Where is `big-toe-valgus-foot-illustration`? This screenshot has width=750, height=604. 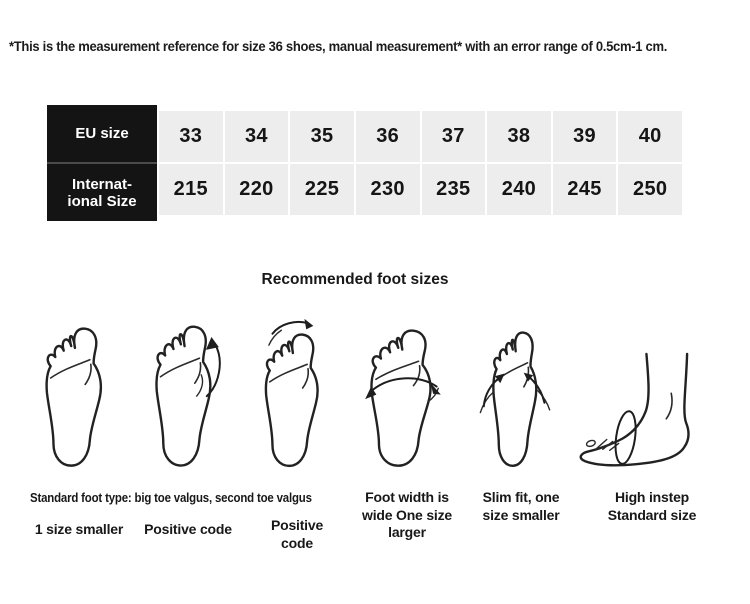 big-toe-valgus-foot-illustration is located at coordinates (198, 396).